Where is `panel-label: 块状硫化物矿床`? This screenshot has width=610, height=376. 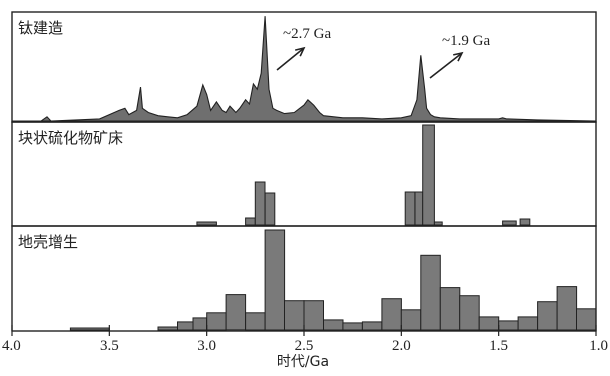
panel-label: 块状硫化物矿床 is located at coordinates (70, 138).